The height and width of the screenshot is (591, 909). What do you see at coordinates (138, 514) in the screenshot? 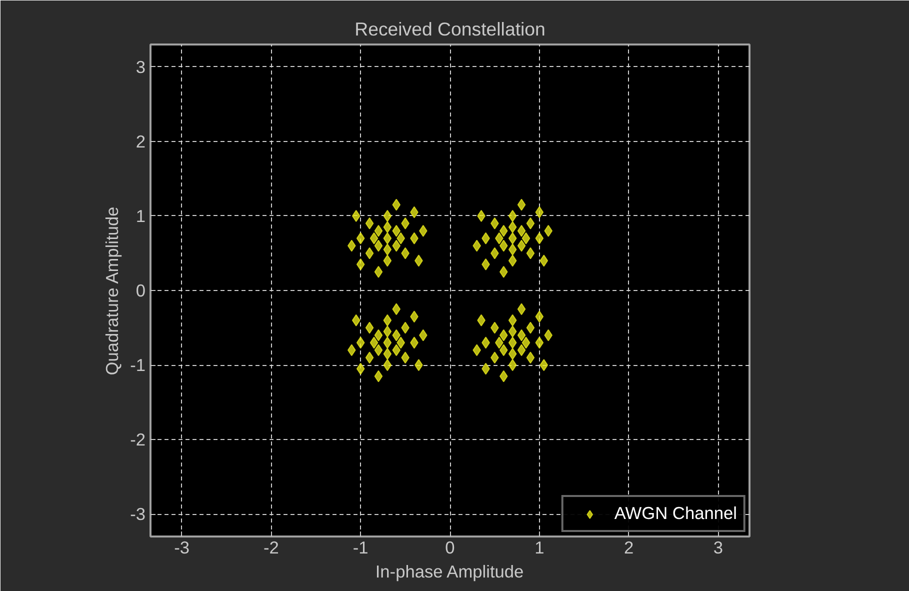
I see `y-tick-label: -3` at bounding box center [138, 514].